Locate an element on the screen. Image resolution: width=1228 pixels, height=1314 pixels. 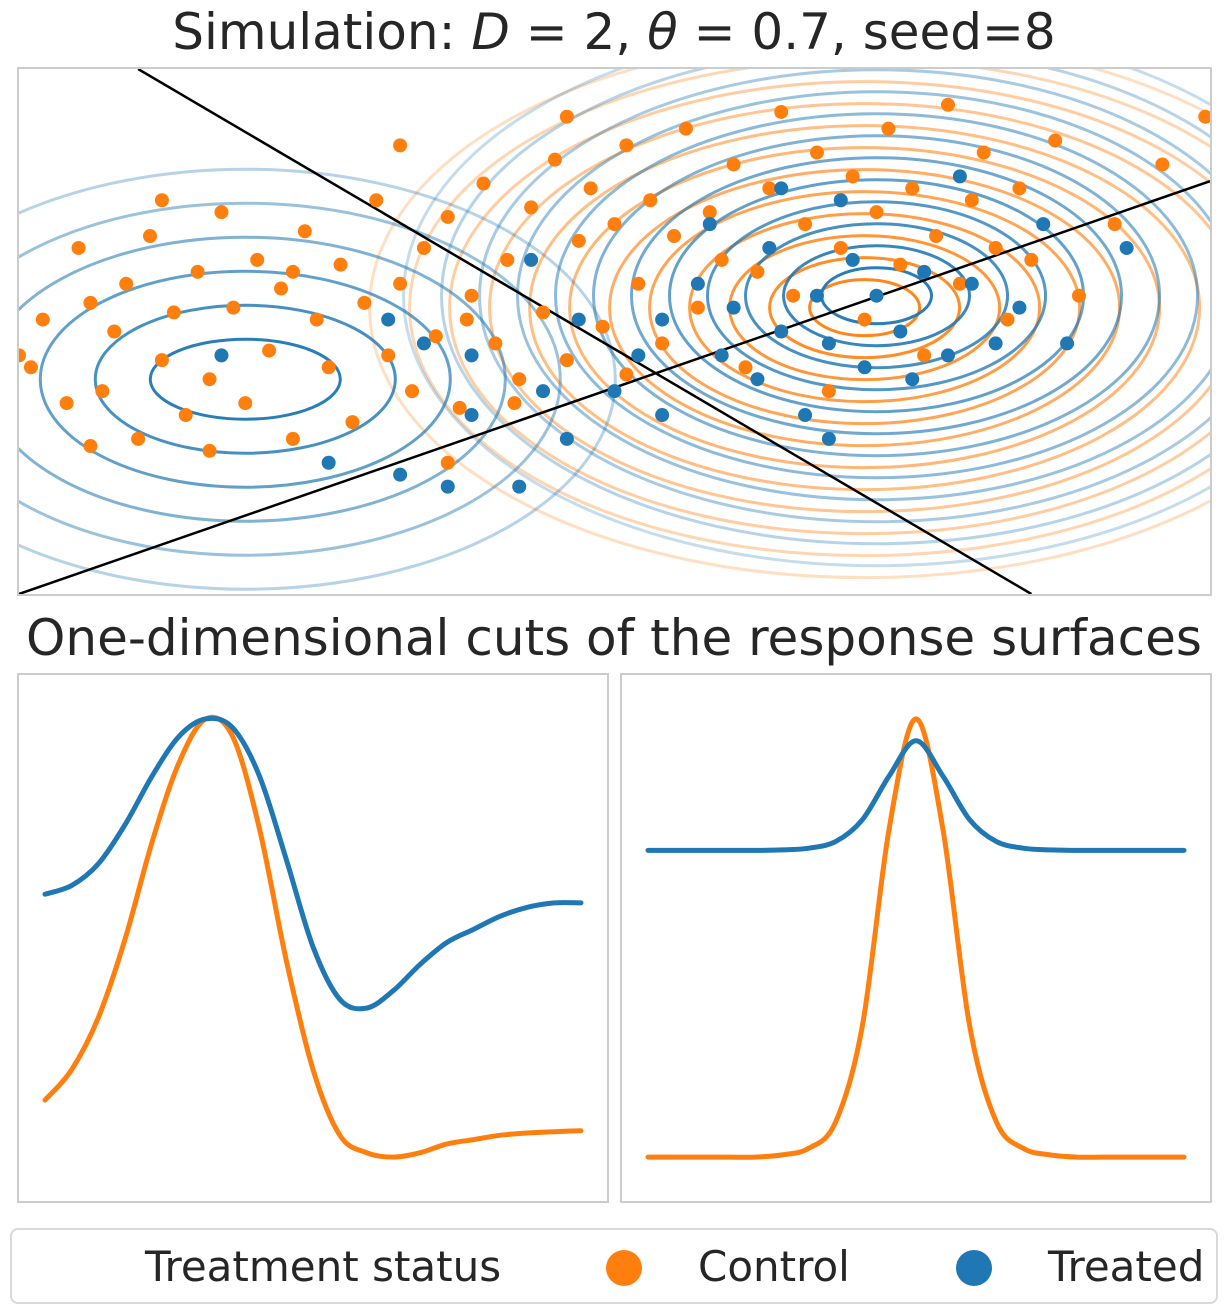
cut2-line-control is located at coordinates (916, 938).